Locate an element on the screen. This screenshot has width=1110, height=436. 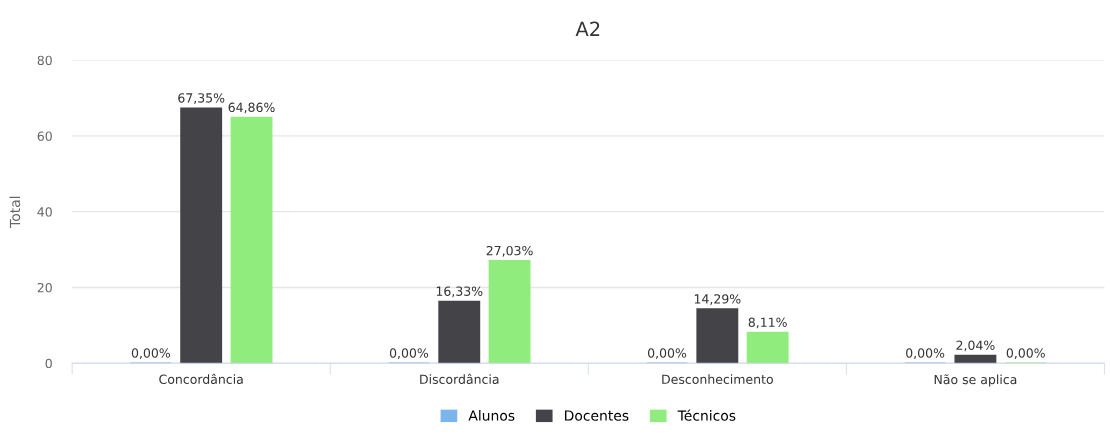
data-label: 2,04% is located at coordinates (975, 346).